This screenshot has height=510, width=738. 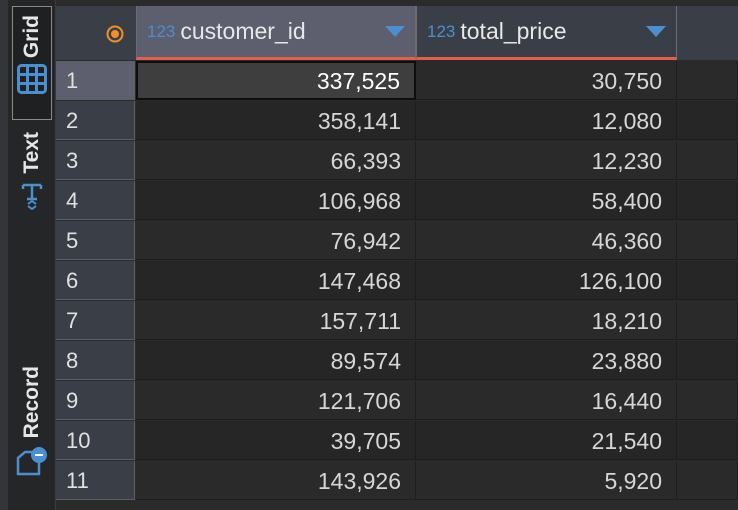 What do you see at coordinates (546, 80) in the screenshot?
I see `cell-total-price: 30,750` at bounding box center [546, 80].